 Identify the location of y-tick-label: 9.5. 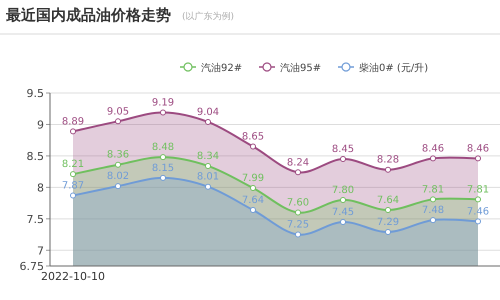
(35, 93).